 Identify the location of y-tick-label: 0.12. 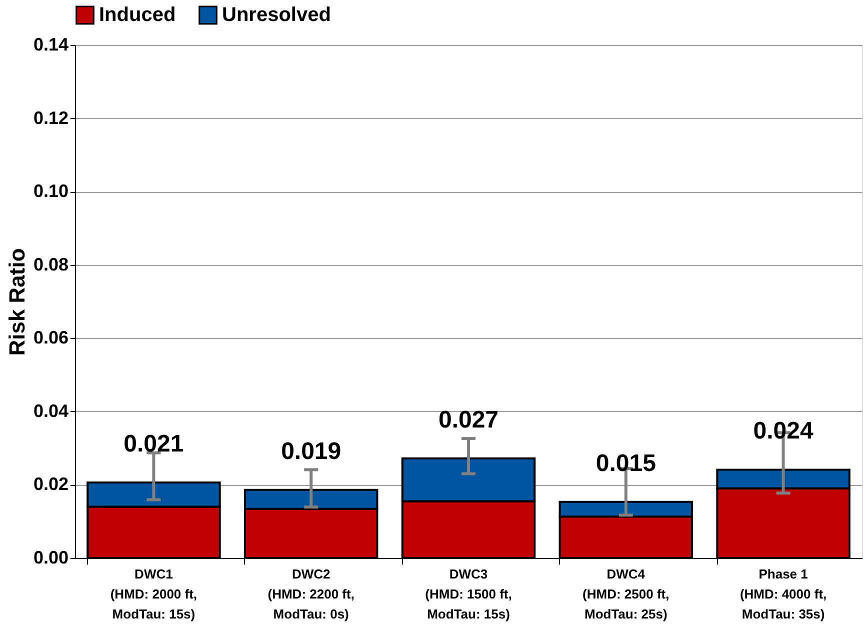
(50, 118).